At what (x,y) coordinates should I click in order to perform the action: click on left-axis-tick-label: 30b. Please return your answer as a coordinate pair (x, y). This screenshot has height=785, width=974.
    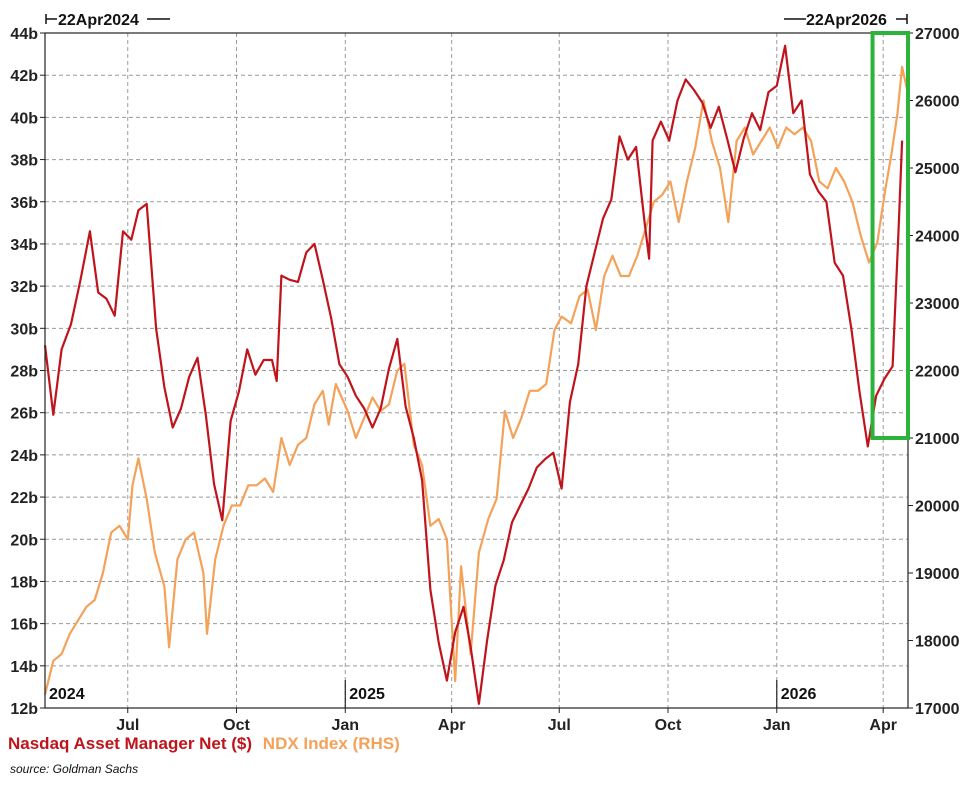
    Looking at the image, I should click on (24, 329).